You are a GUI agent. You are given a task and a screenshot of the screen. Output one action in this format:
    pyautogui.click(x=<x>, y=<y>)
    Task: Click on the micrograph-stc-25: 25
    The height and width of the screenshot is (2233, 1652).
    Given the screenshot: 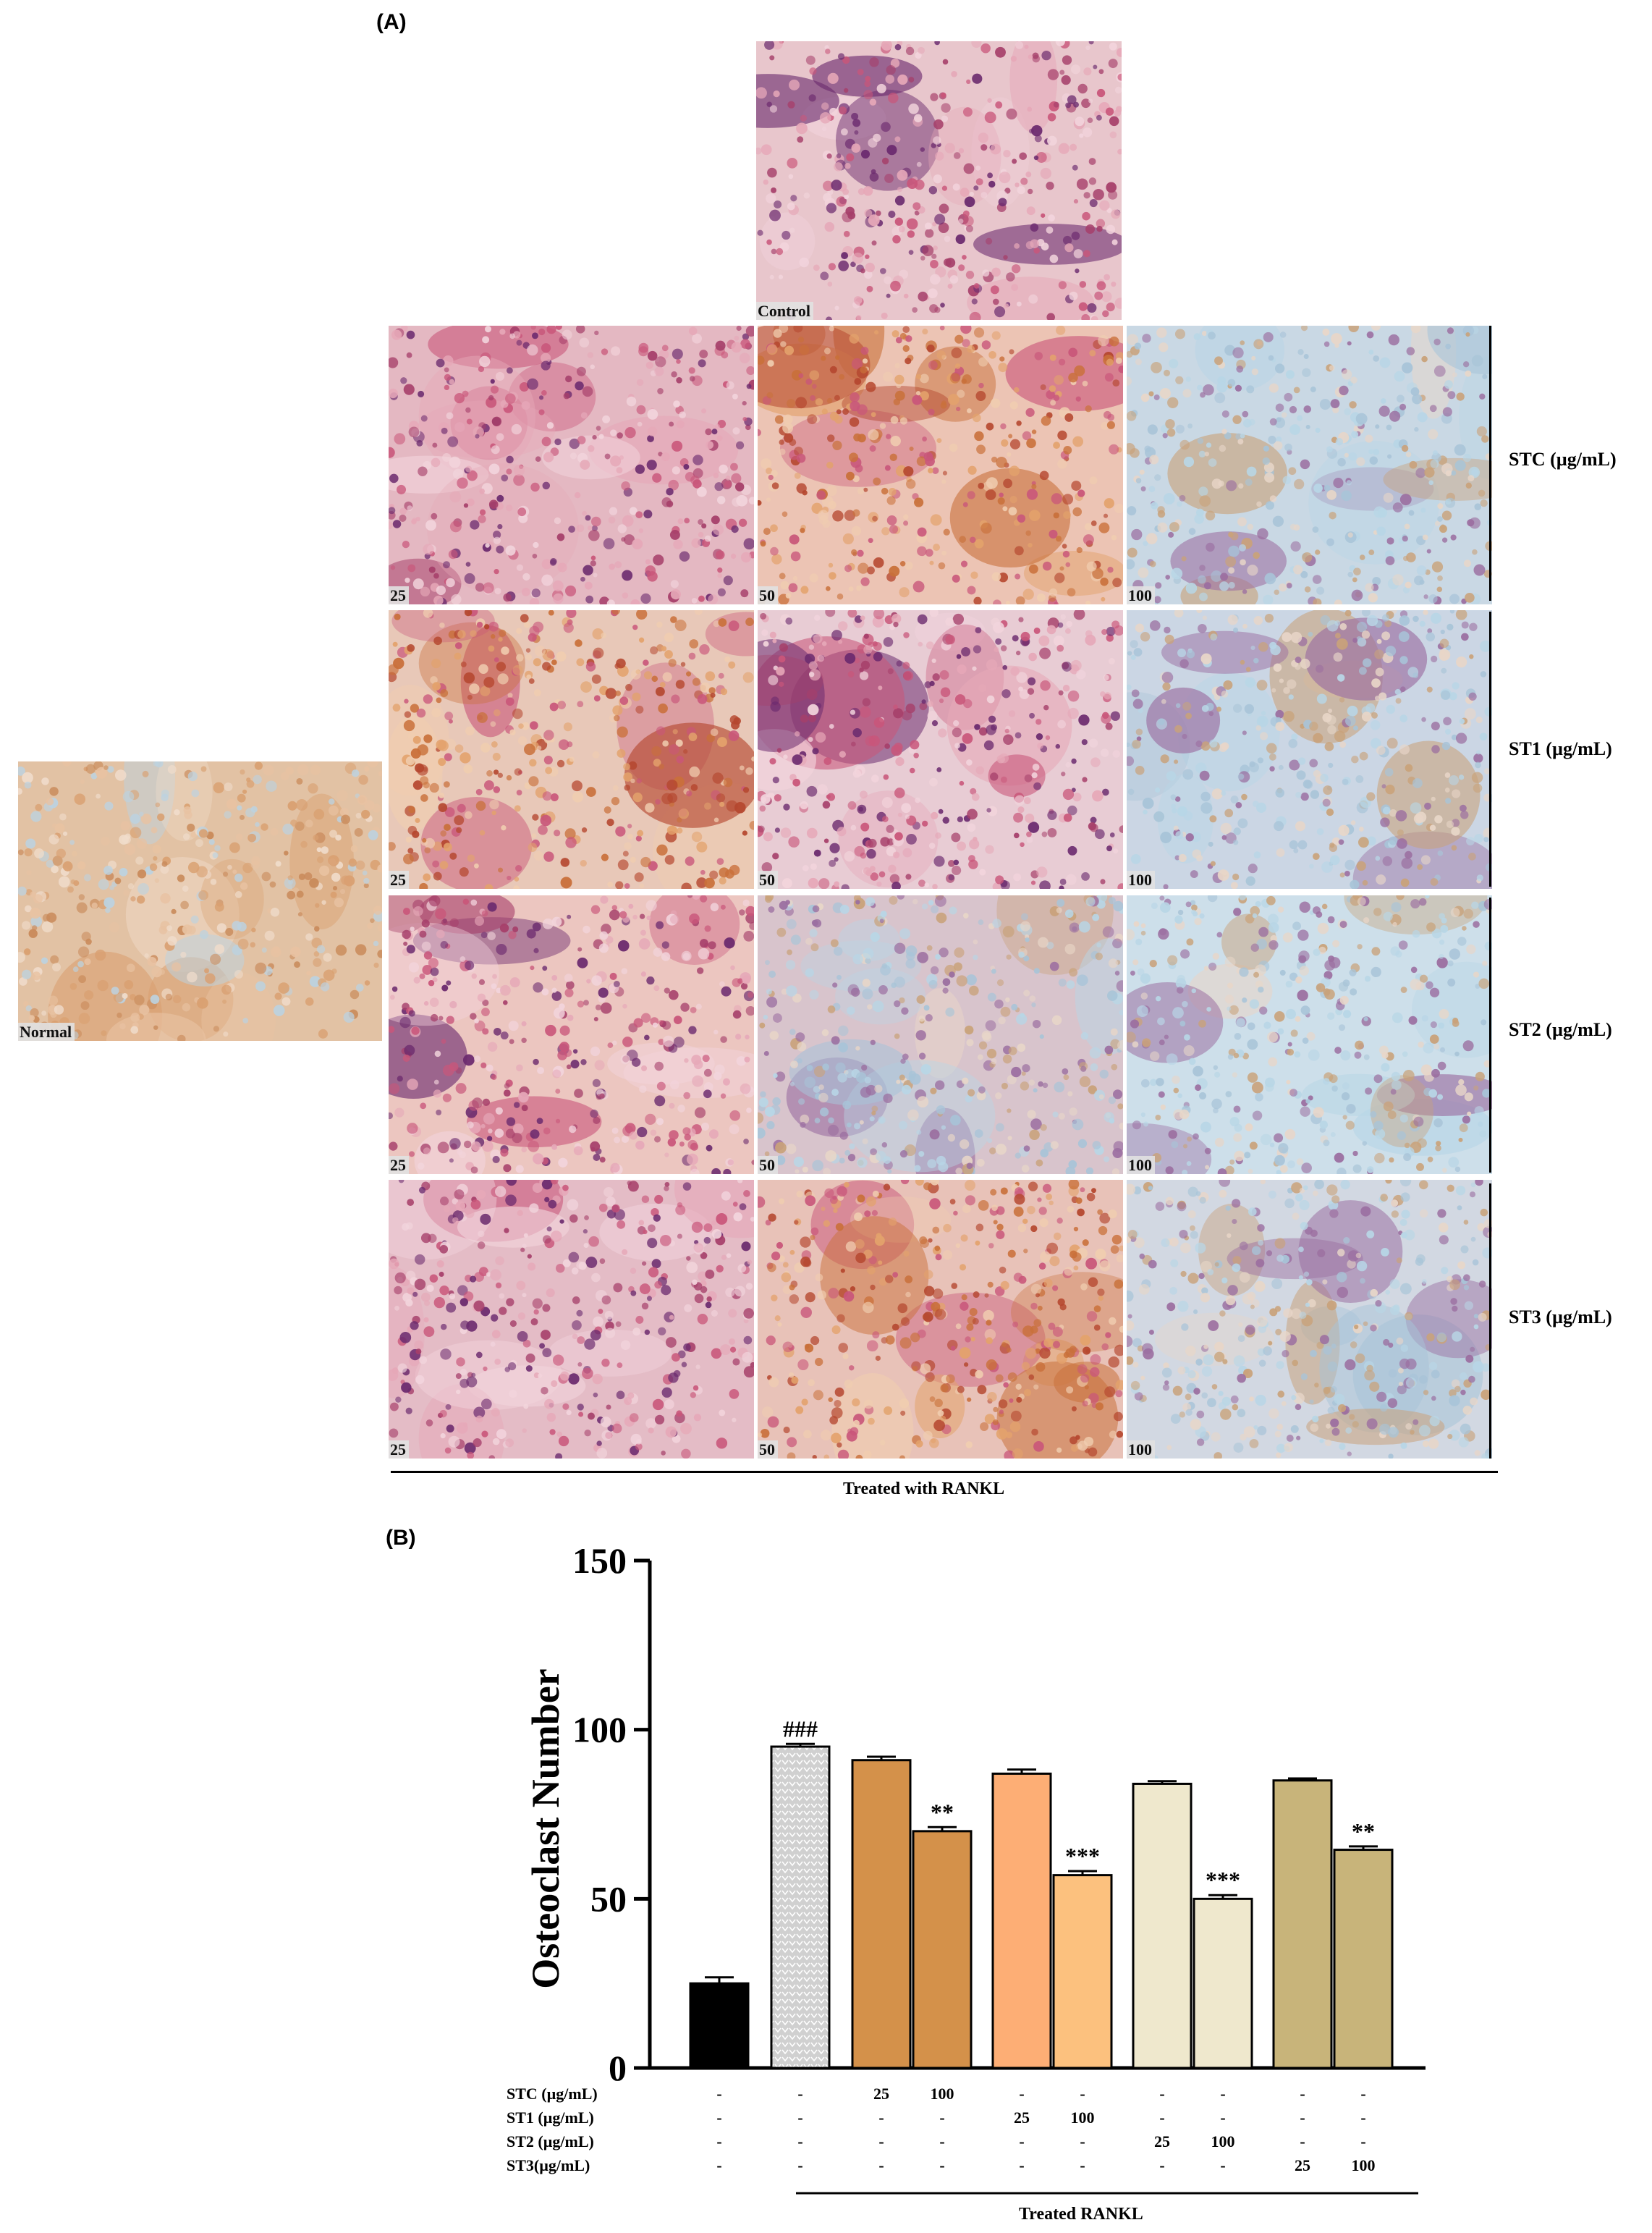 What is the action you would take?
    pyautogui.click(x=571, y=465)
    